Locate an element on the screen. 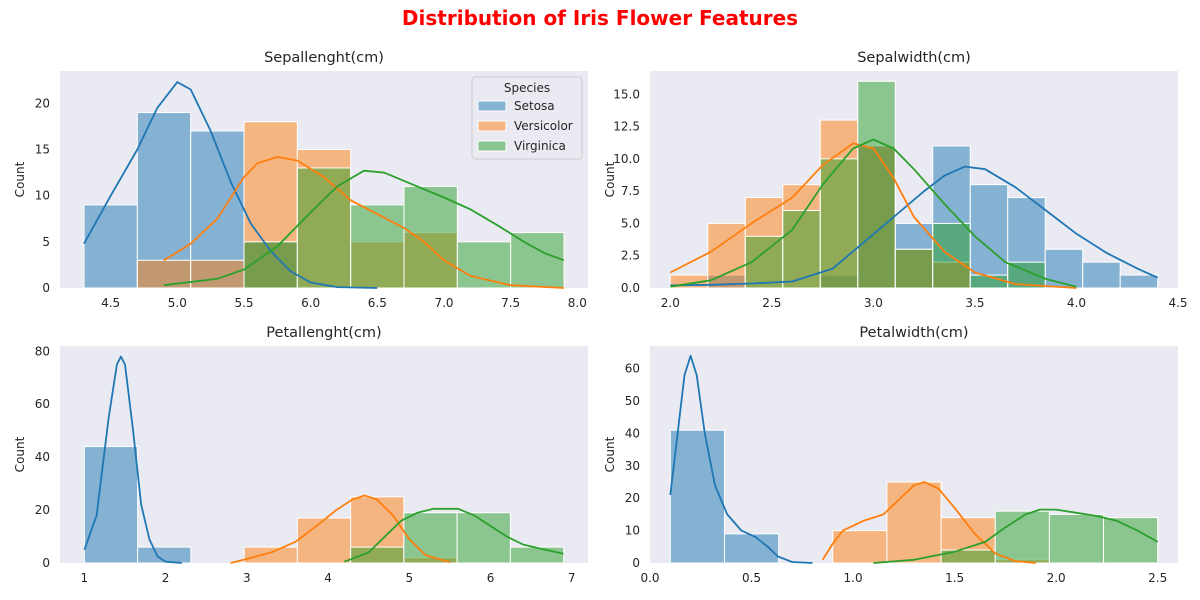  x-tick-label: 6.5 is located at coordinates (377, 303).